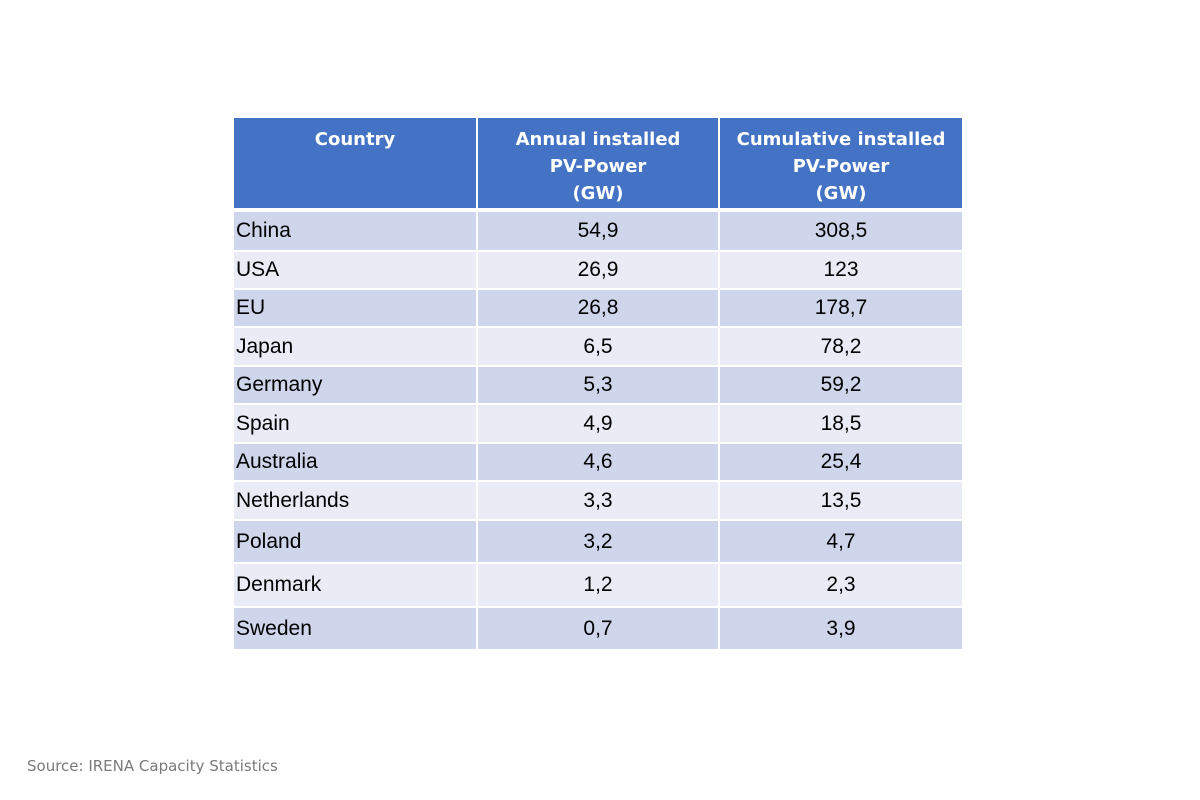 This screenshot has width=1200, height=800. I want to click on cell-annual-gw: 26,9, so click(597, 269).